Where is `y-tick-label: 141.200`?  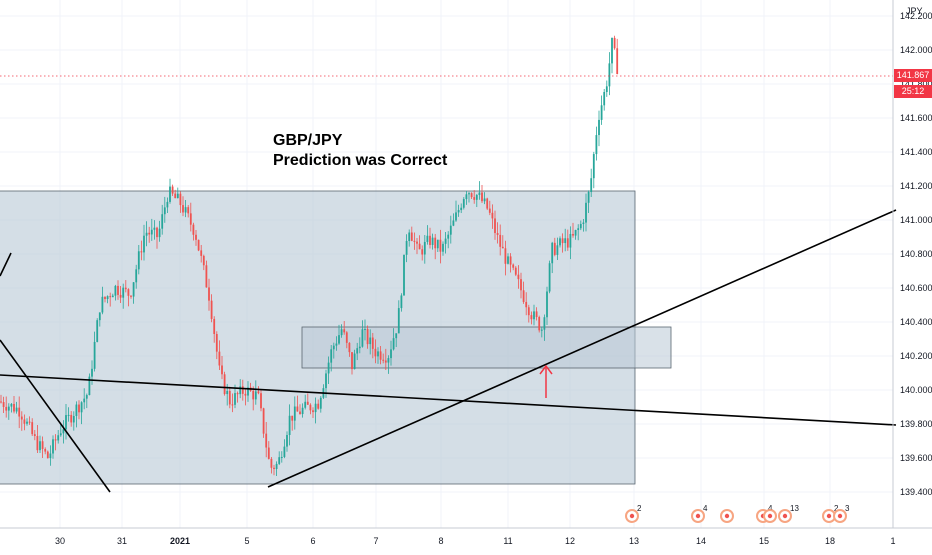
y-tick-label: 141.200 is located at coordinates (916, 186).